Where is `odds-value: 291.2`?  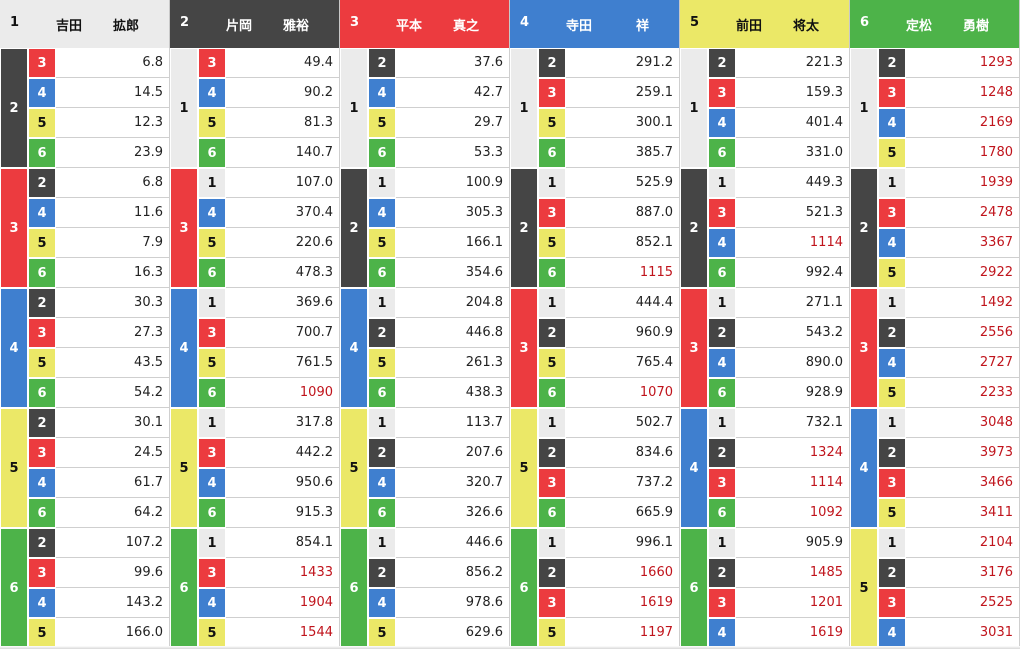
odds-value: 291.2 is located at coordinates (623, 63).